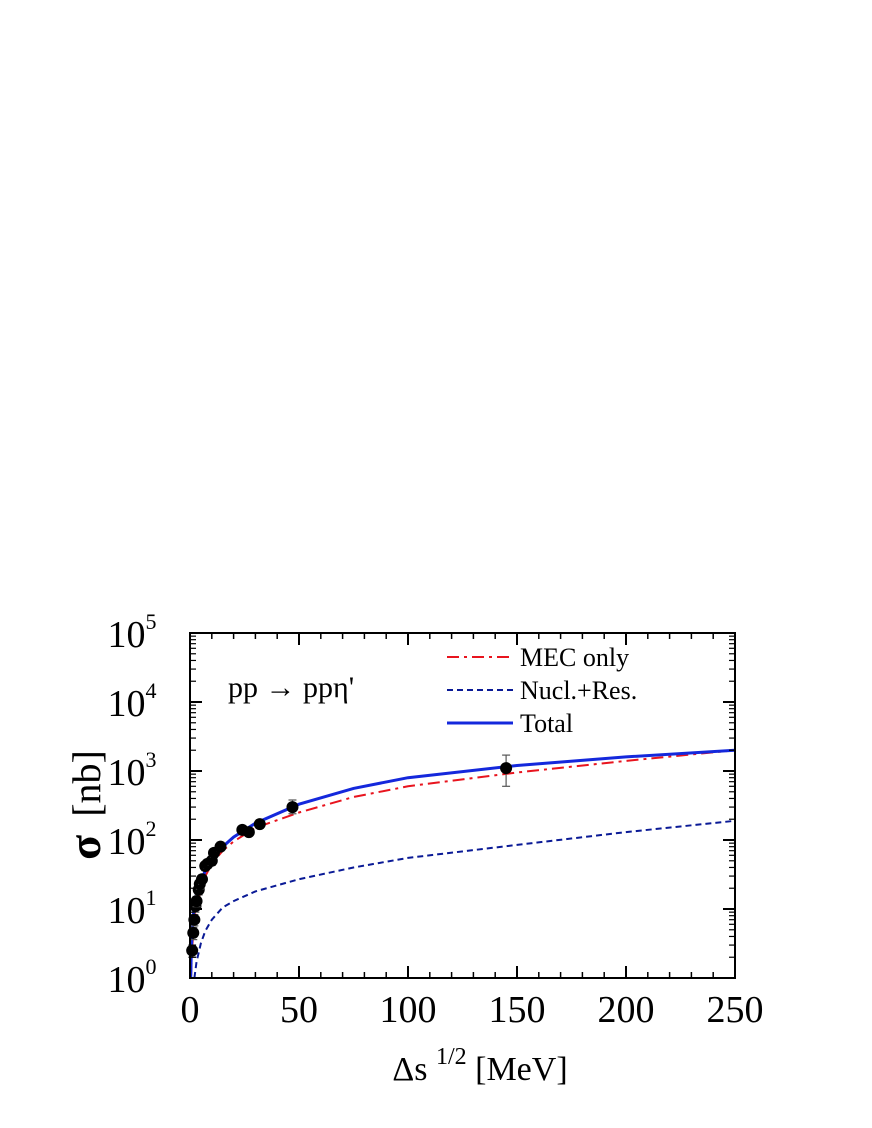 This screenshot has height=1128, width=872. Describe the element at coordinates (328, 687) in the screenshot. I see `annotation-right: ppη'` at that location.